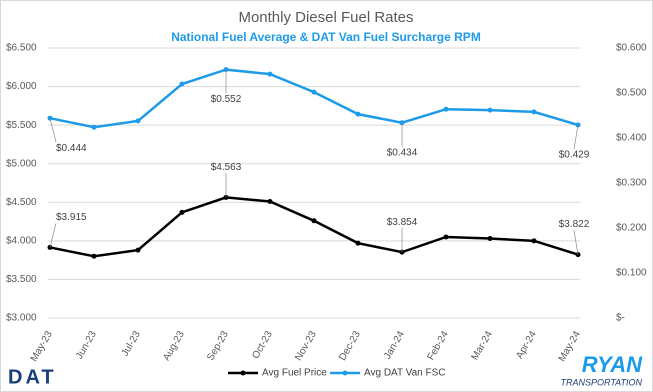 The width and height of the screenshot is (653, 392). What do you see at coordinates (402, 222) in the screenshot?
I see `data-label: $3.854` at bounding box center [402, 222].